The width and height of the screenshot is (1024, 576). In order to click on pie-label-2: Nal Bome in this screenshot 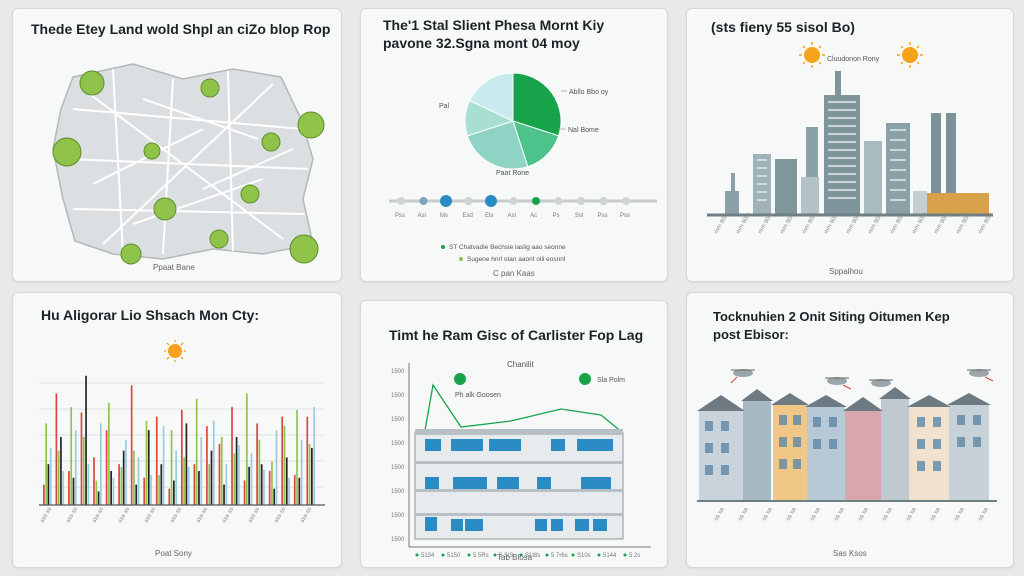, I will do `click(583, 130)`.